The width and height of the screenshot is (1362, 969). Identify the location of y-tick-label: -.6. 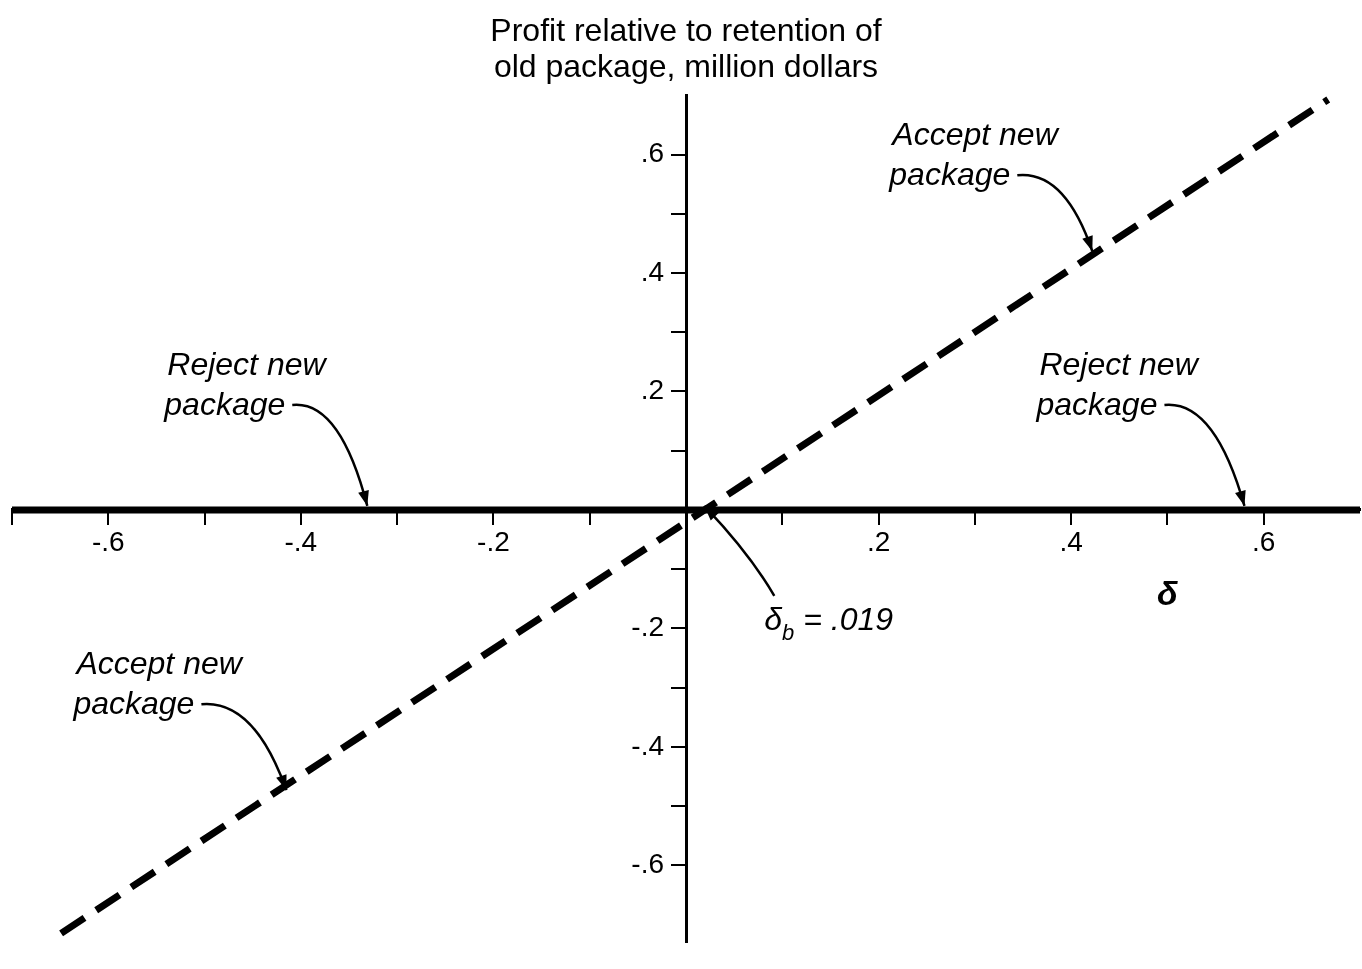
(647, 863).